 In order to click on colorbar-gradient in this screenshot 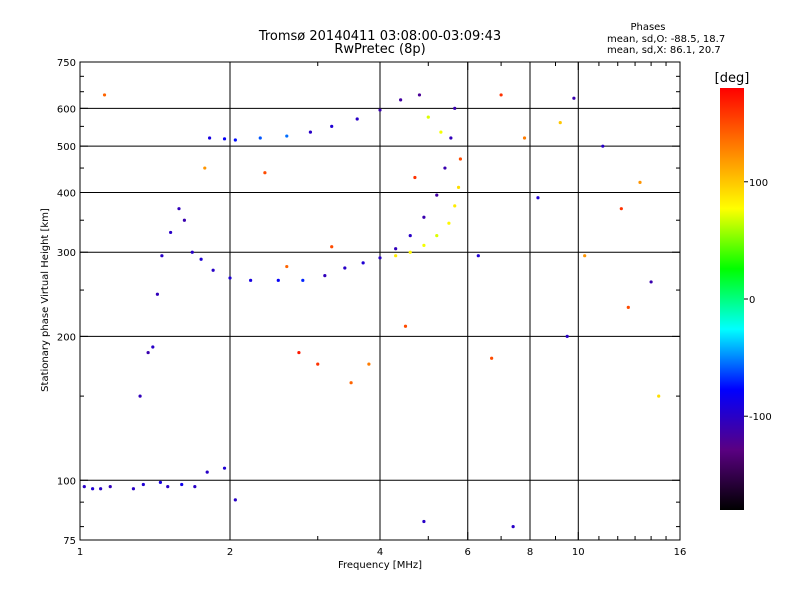, I will do `click(732, 299)`.